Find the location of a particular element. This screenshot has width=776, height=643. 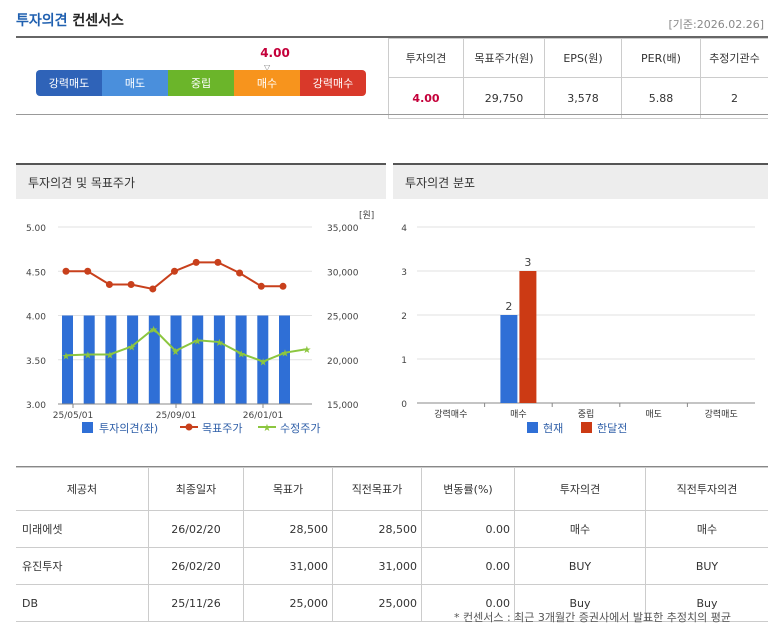

legend-month-ago-label: 한달전 is located at coordinates (612, 428).